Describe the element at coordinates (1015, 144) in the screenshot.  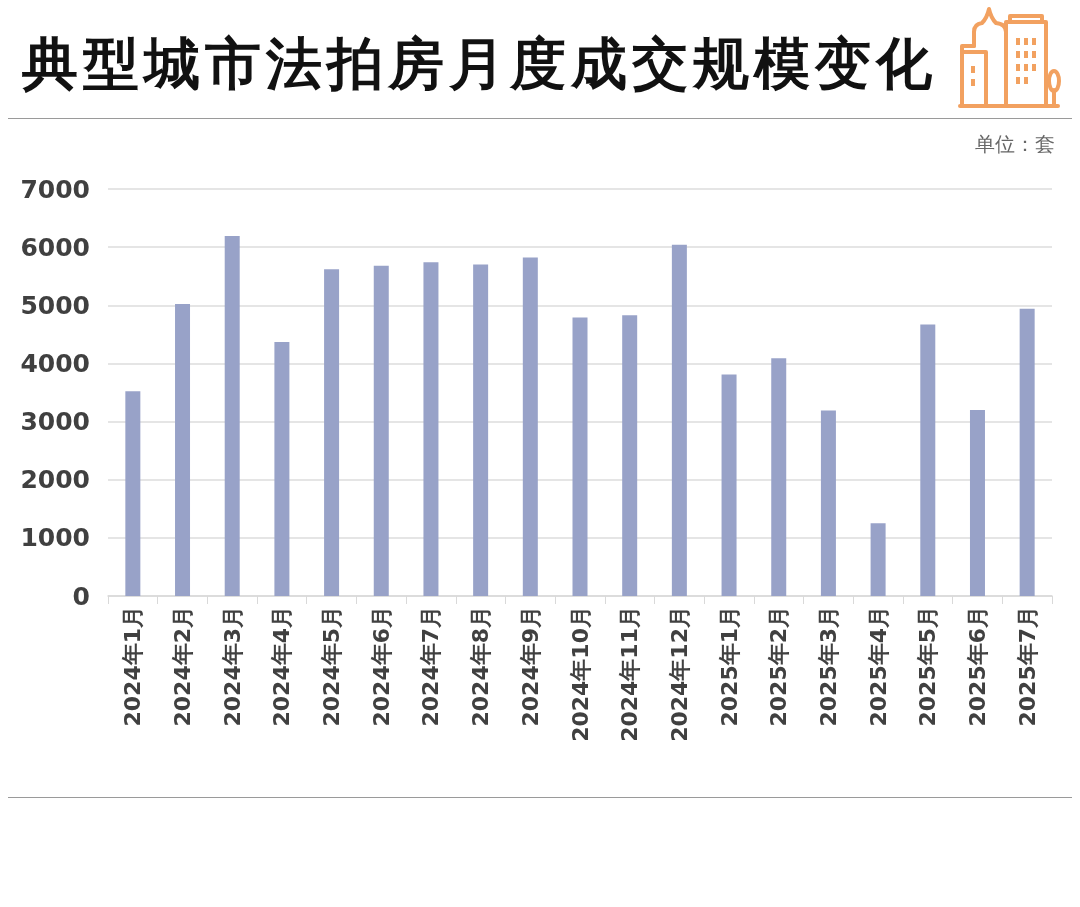
I see `text: 单位：套` at that location.